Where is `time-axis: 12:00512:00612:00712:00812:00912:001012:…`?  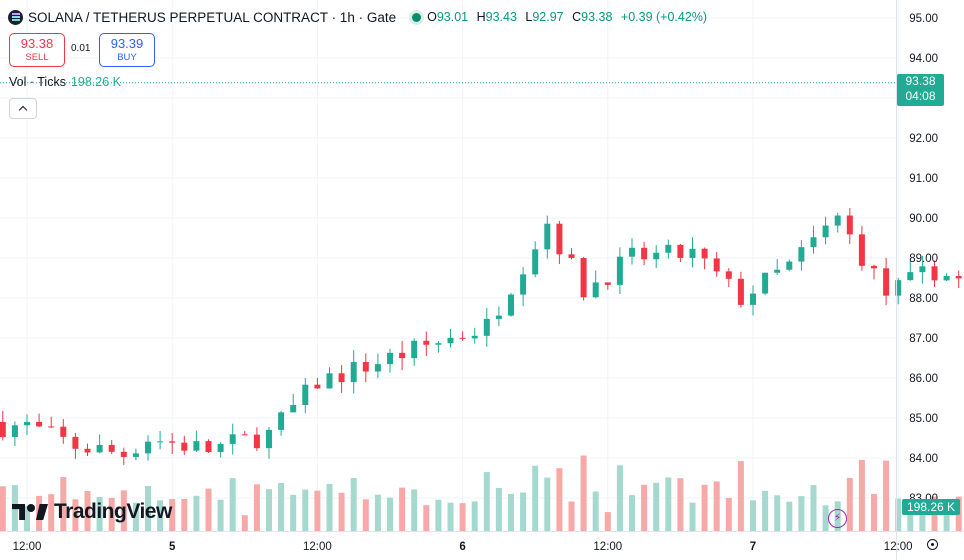 time-axis: 12:00512:00612:00712:00812:00912:001012:… is located at coordinates (488, 547).